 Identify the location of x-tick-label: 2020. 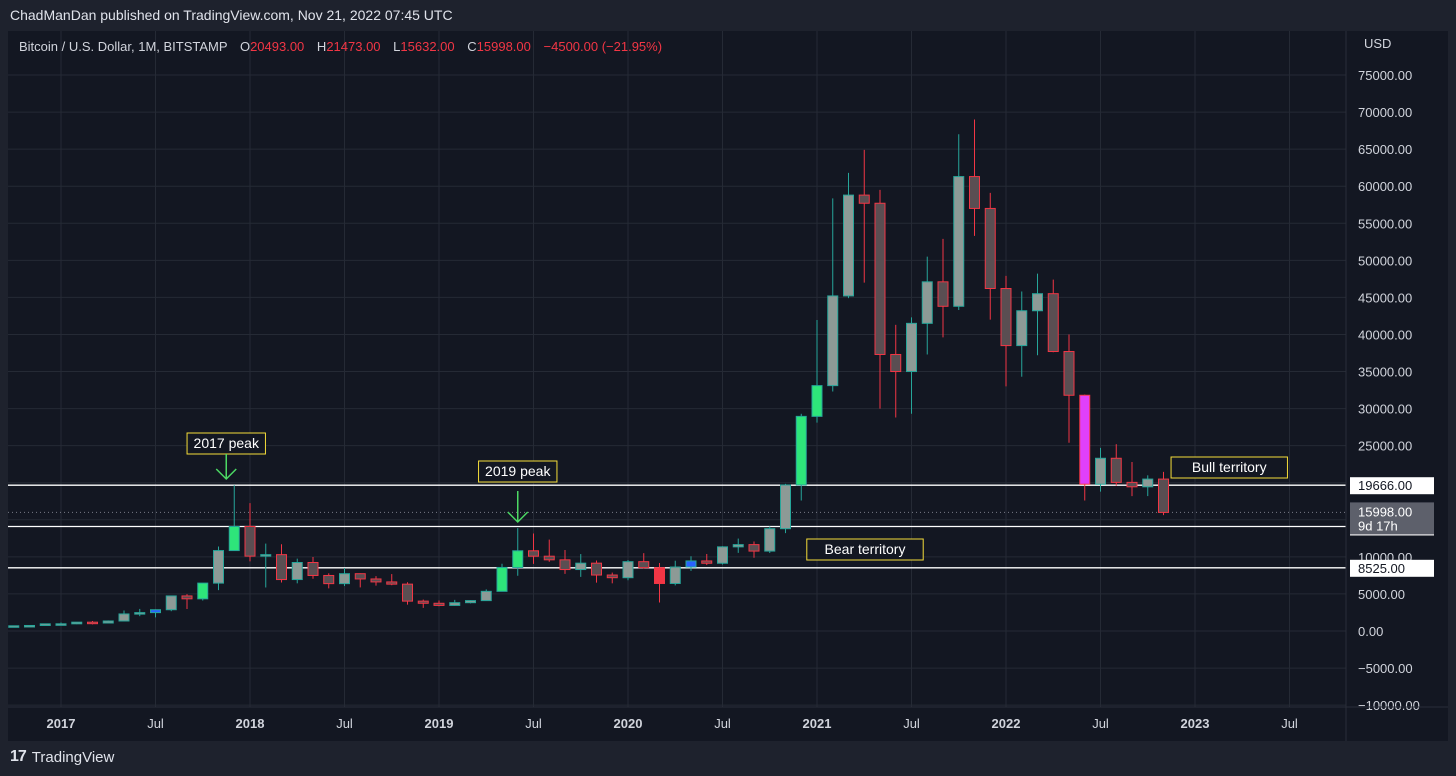
(628, 723).